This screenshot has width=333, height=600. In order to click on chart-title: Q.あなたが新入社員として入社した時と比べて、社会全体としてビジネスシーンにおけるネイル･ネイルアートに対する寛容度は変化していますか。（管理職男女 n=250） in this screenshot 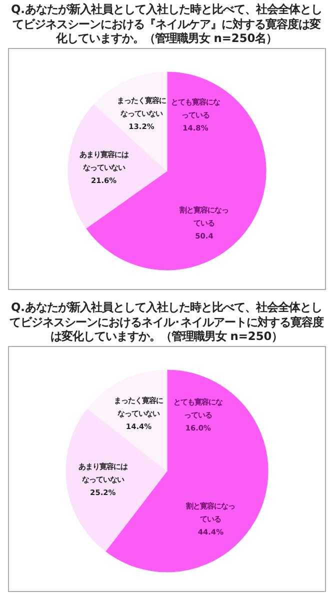, I will do `click(166, 322)`.